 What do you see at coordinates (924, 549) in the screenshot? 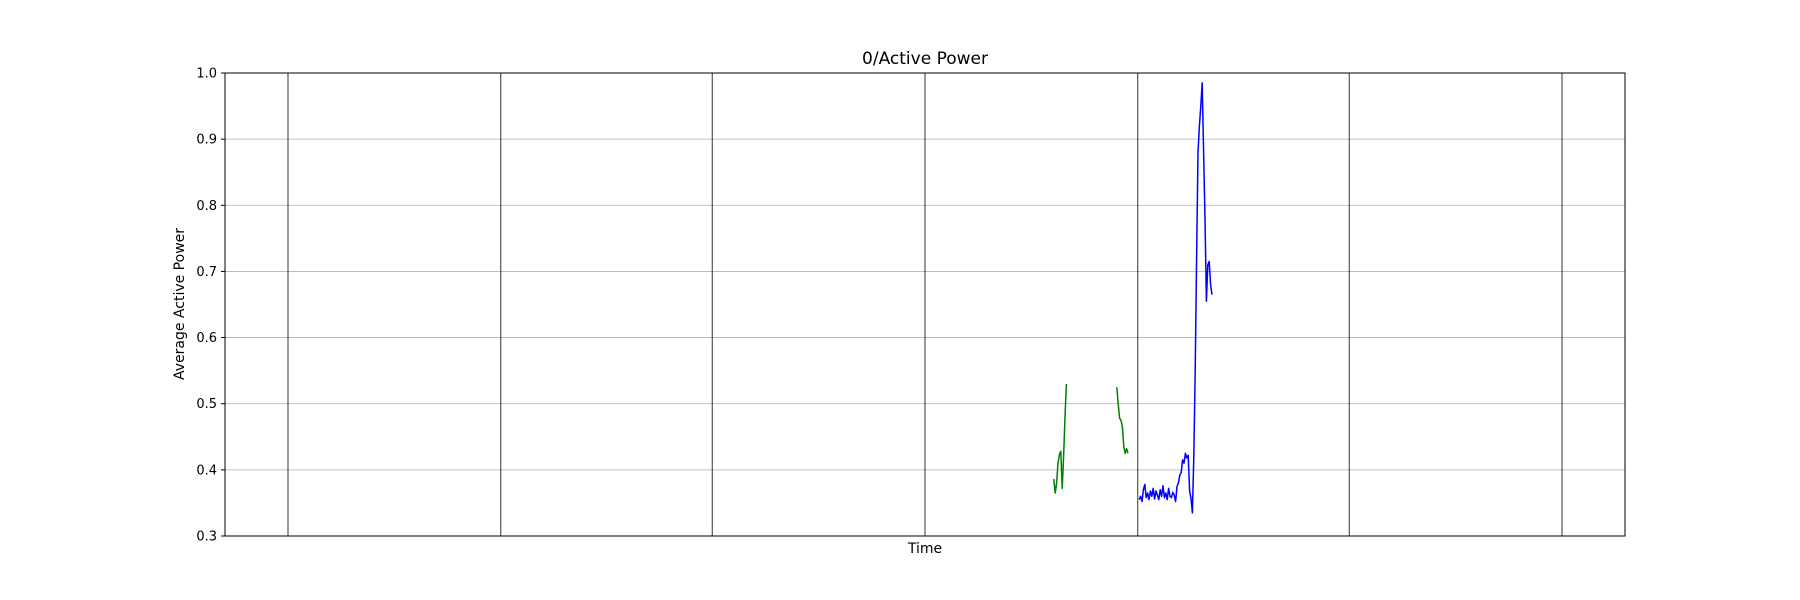
I see `x-axis-label: Time` at bounding box center [924, 549].